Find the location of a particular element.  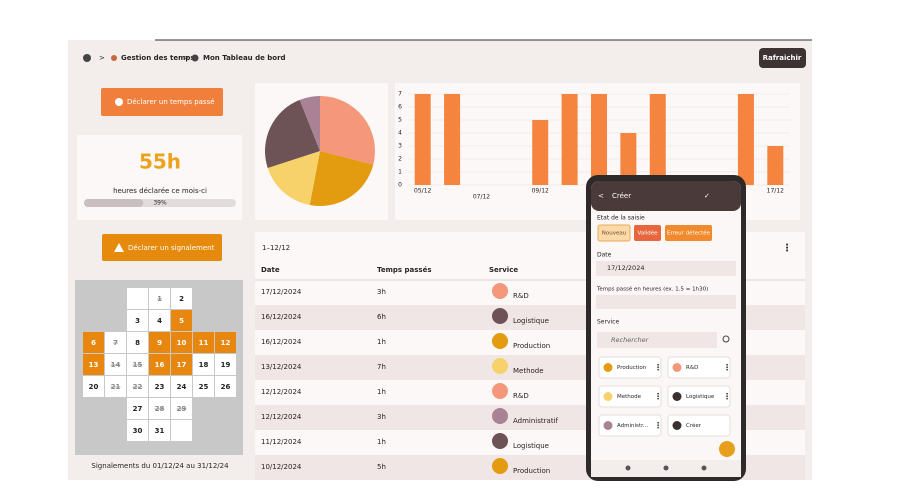

day-label: 14 is located at coordinates (116, 365).